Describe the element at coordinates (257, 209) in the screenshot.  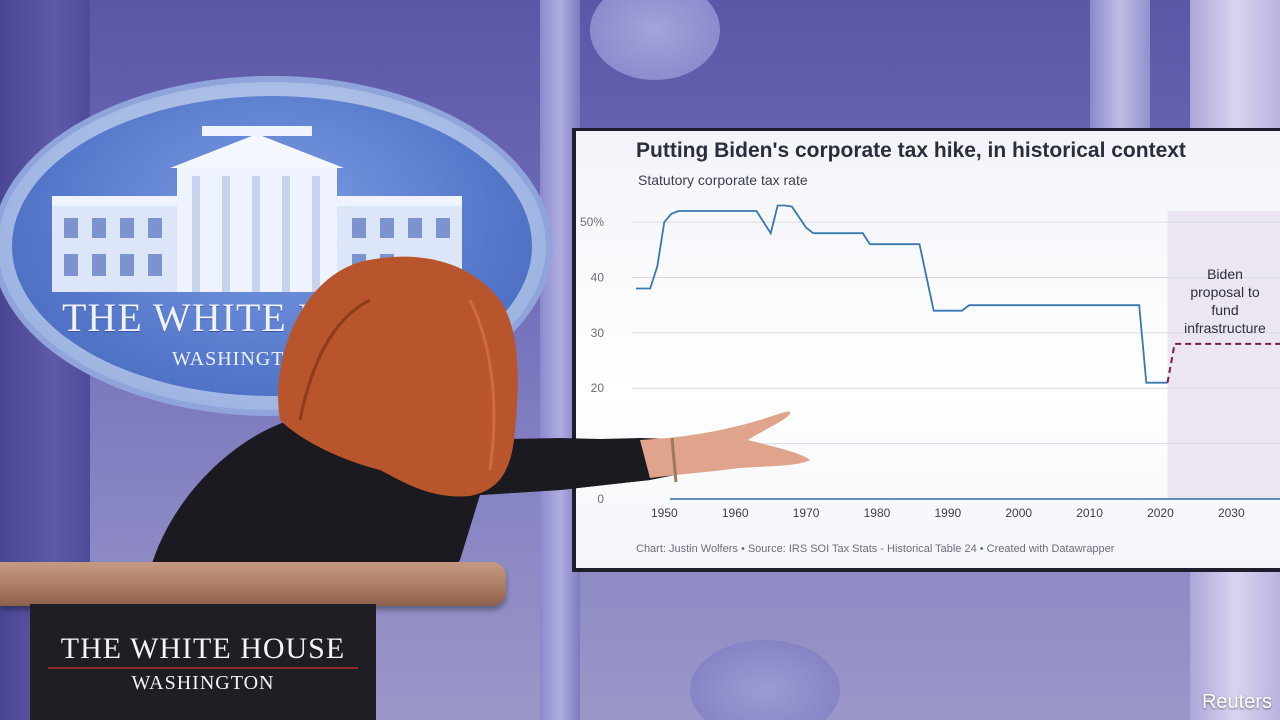
I see `white-house-building-icon` at that location.